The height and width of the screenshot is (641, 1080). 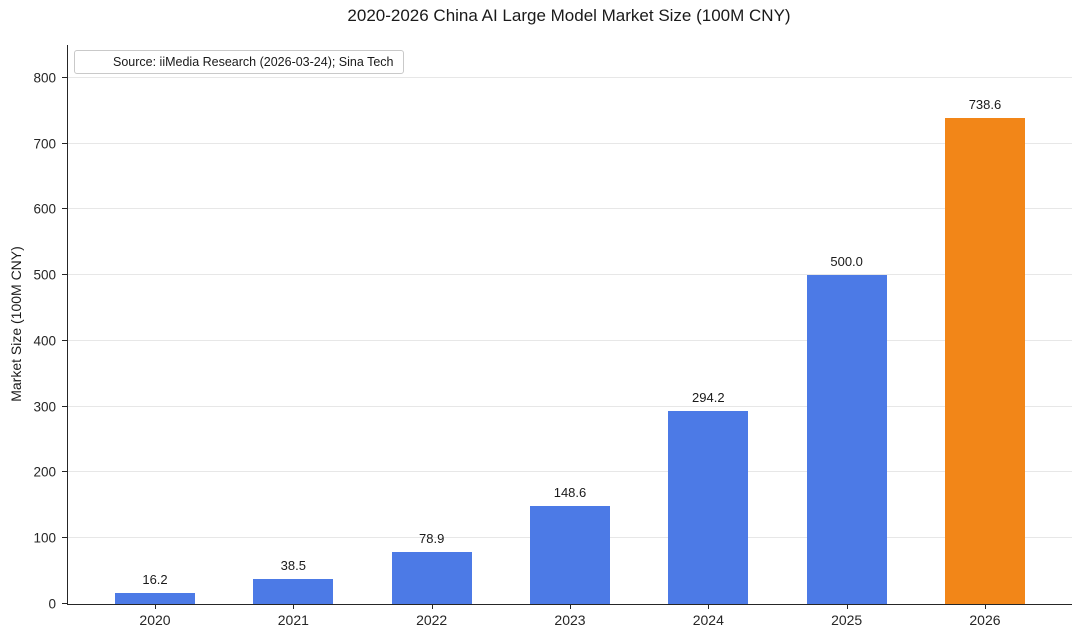 What do you see at coordinates (708, 620) in the screenshot?
I see `x-tick-label-2024: 2024` at bounding box center [708, 620].